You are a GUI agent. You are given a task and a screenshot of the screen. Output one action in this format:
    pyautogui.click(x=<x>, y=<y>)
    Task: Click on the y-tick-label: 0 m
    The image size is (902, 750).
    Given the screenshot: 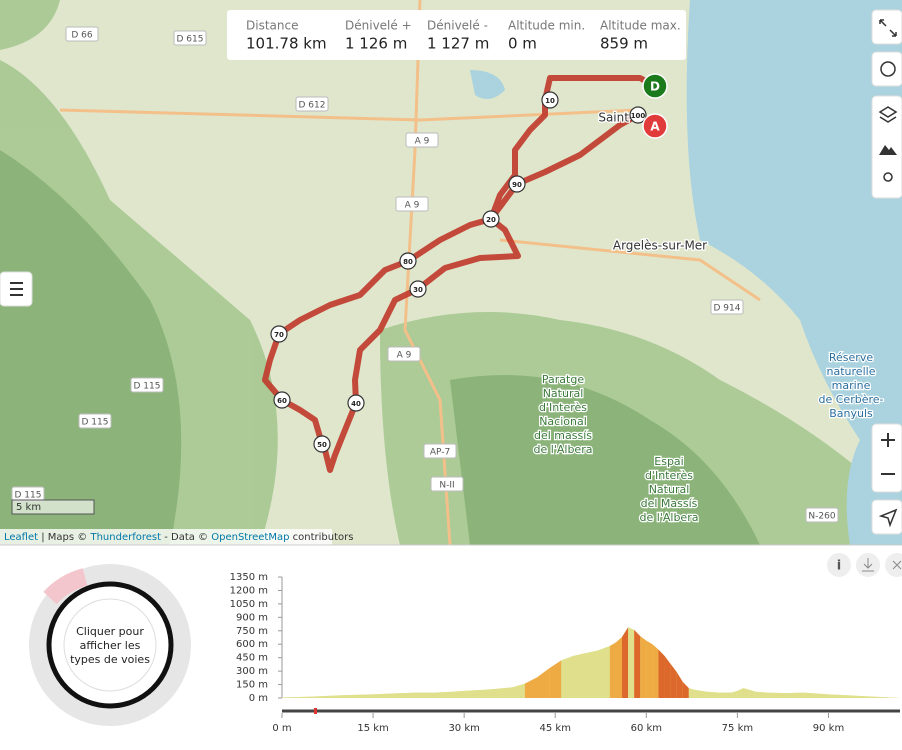 What is the action you would take?
    pyautogui.click(x=258, y=698)
    